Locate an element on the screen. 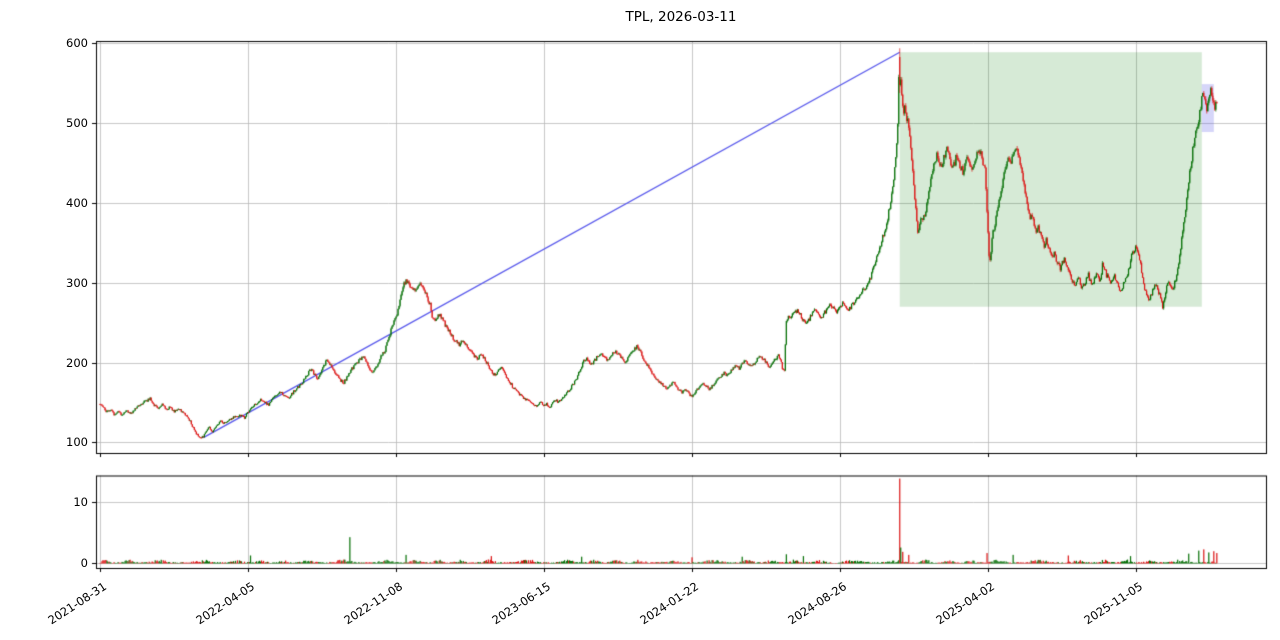  price-ytick-label: 400 is located at coordinates (77, 203).